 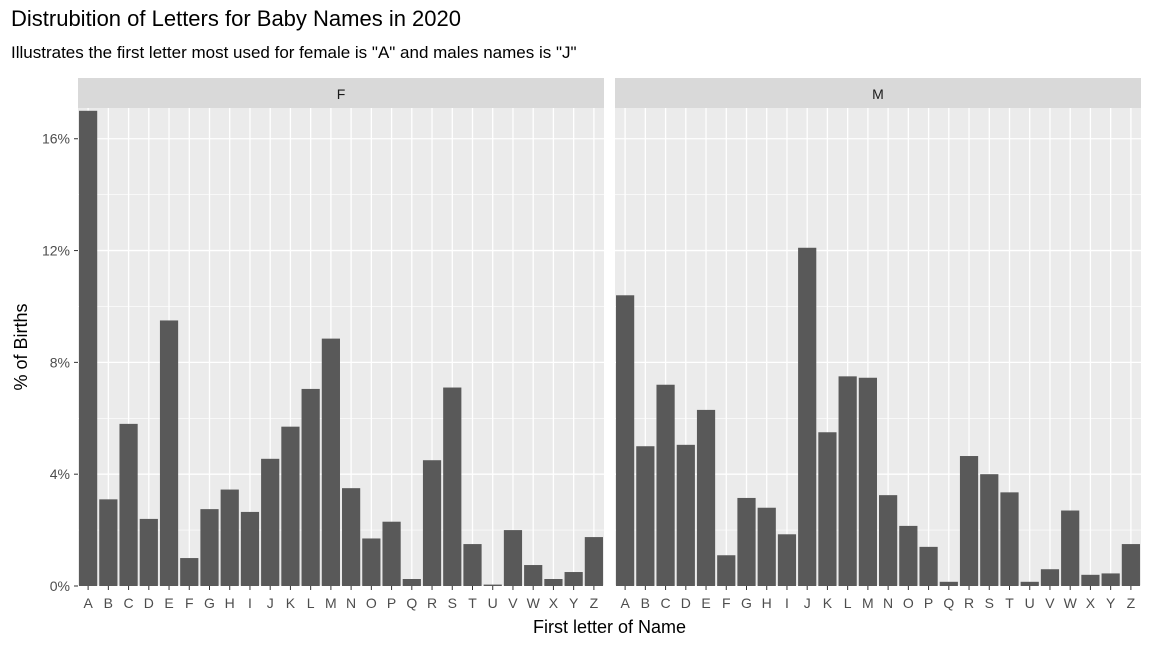 What do you see at coordinates (230, 603) in the screenshot?
I see `x-tick-label: H` at bounding box center [230, 603].